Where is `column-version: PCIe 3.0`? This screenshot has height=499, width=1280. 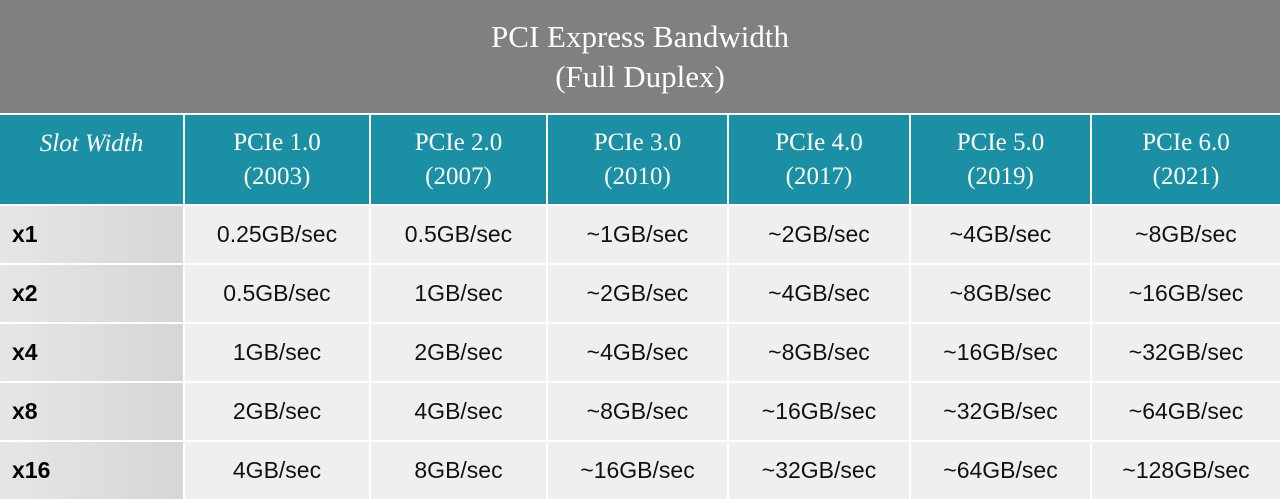 column-version: PCIe 3.0 is located at coordinates (637, 142).